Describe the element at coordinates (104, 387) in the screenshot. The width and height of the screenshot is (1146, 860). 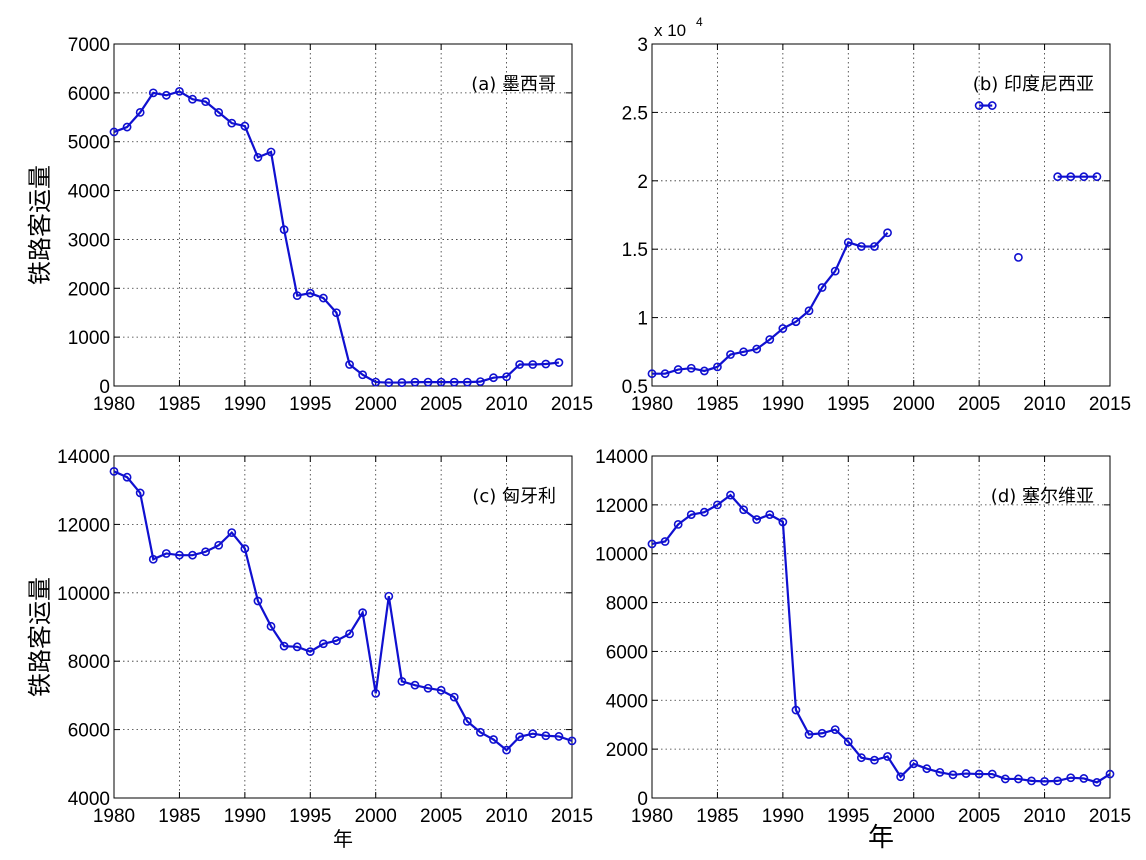
I see `y-tick-label: 0` at that location.